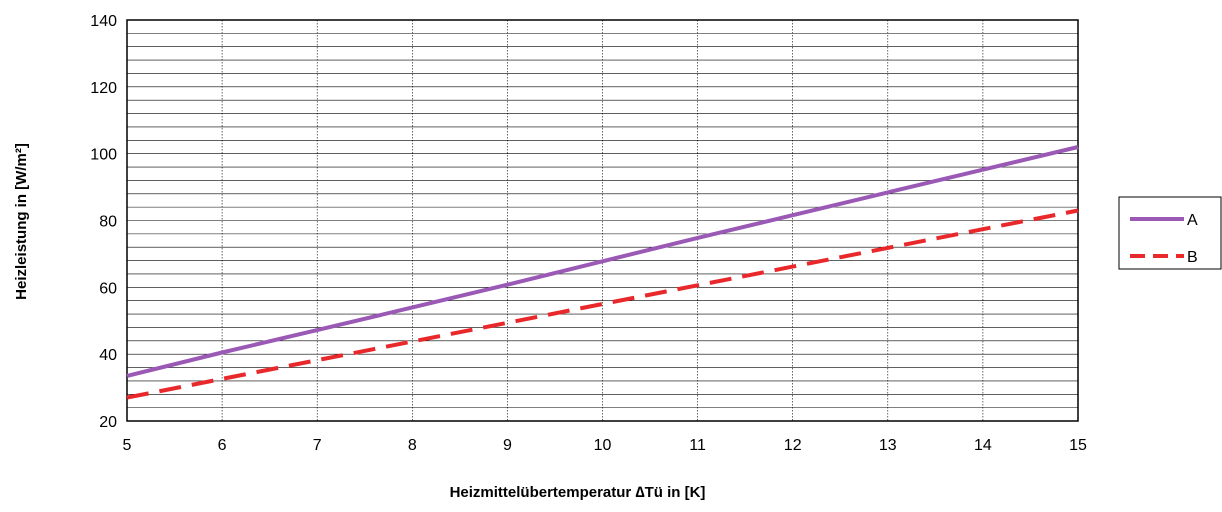 The width and height of the screenshot is (1222, 512). Describe the element at coordinates (317, 445) in the screenshot. I see `x-tick-label: 7` at that location.